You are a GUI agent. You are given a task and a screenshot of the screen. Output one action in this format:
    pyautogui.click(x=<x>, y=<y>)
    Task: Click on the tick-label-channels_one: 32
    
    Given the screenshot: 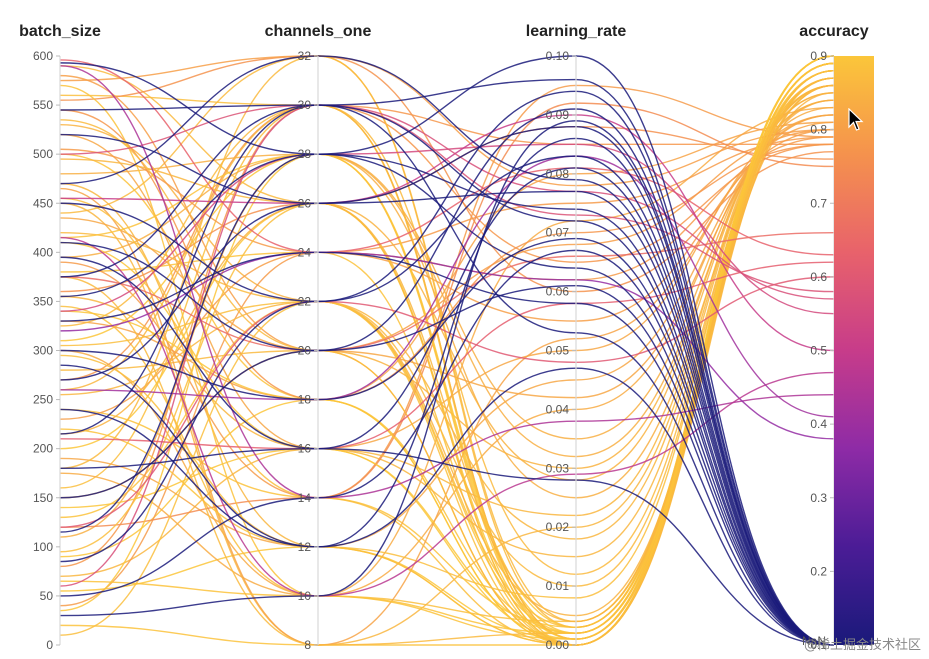 What is the action you would take?
    pyautogui.click(x=305, y=56)
    